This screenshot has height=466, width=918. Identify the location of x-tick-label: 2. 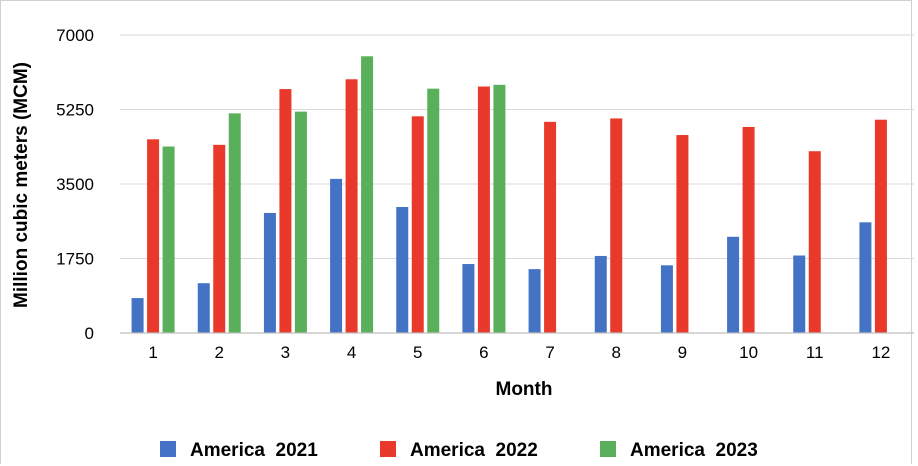
(219, 352).